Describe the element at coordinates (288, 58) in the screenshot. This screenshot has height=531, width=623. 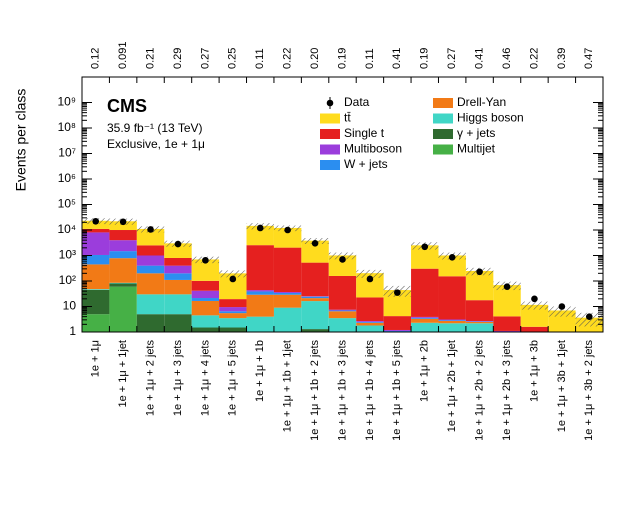
I see `p-value-label: 0.22` at that location.